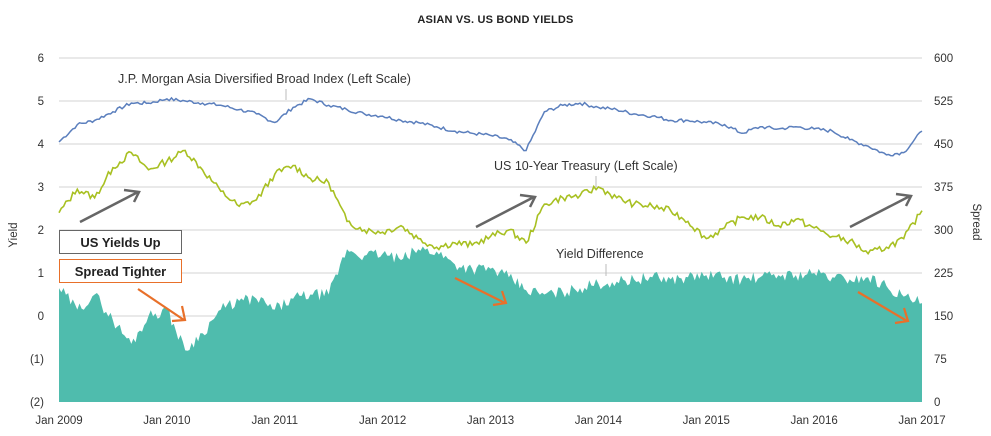  What do you see at coordinates (166, 421) in the screenshot?
I see `x-tick: Jan 2010` at bounding box center [166, 421].